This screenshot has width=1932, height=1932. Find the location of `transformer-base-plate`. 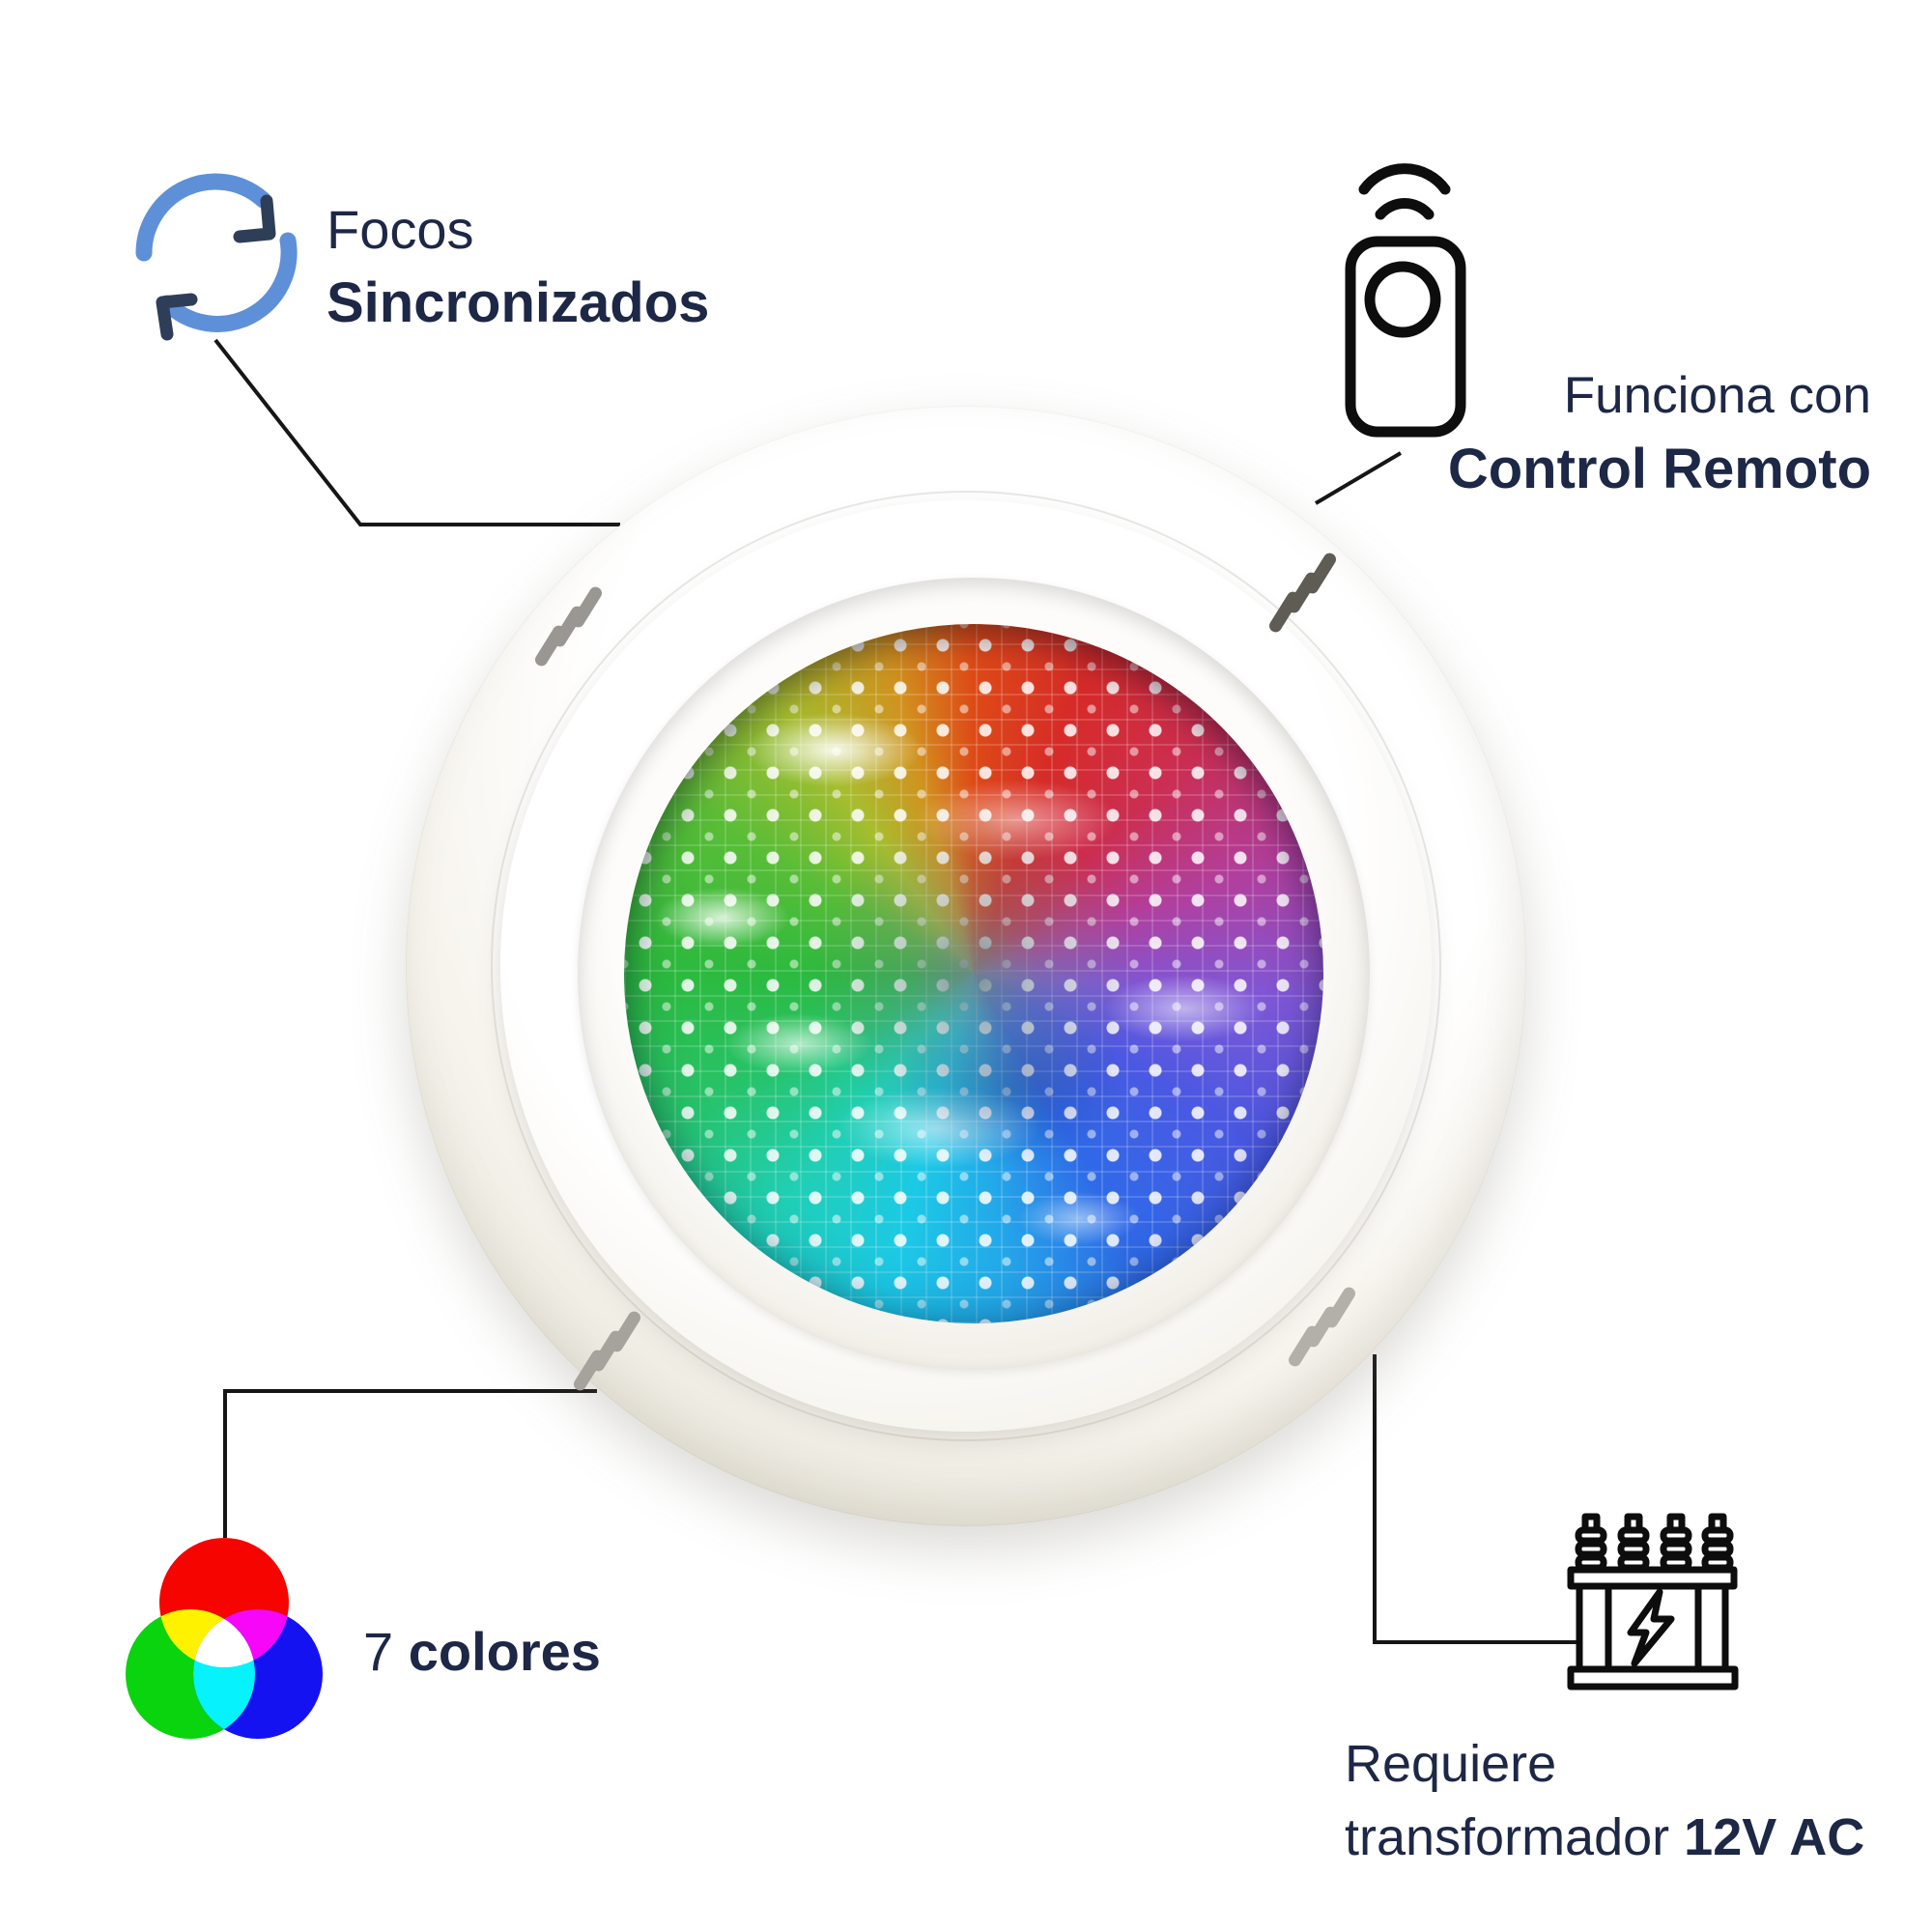

transformer-base-plate is located at coordinates (1653, 1677).